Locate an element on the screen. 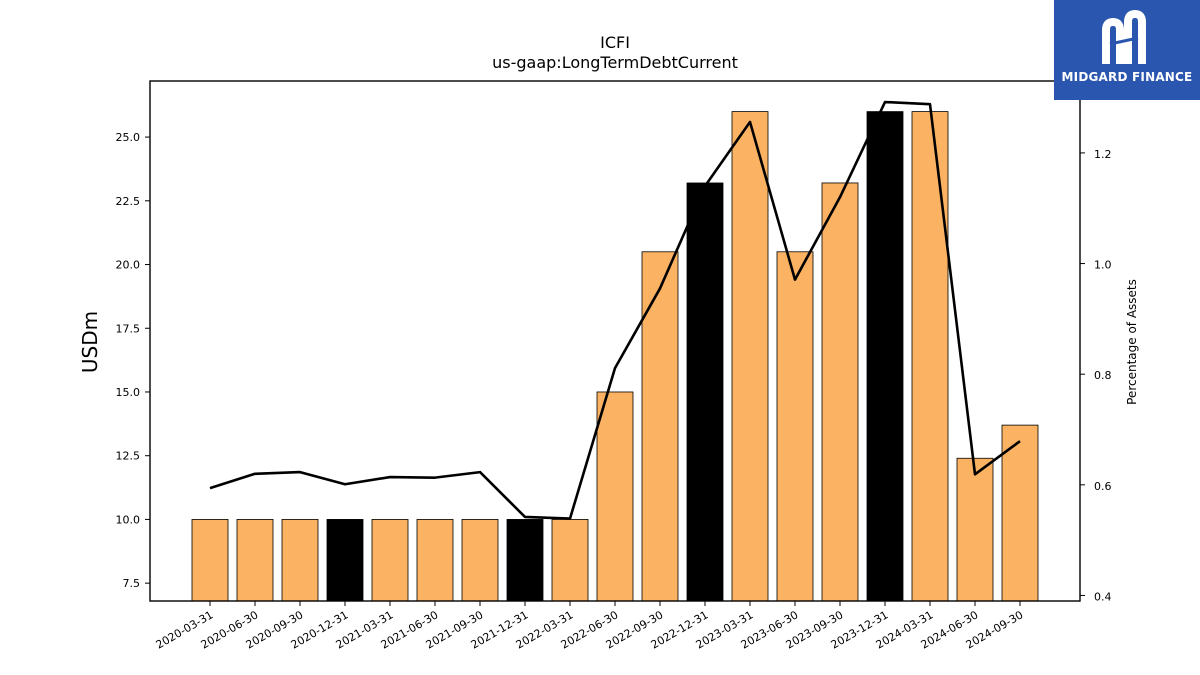 This screenshot has width=1200, height=675. brand-logo: MIDGARD FINANCE is located at coordinates (1127, 50).